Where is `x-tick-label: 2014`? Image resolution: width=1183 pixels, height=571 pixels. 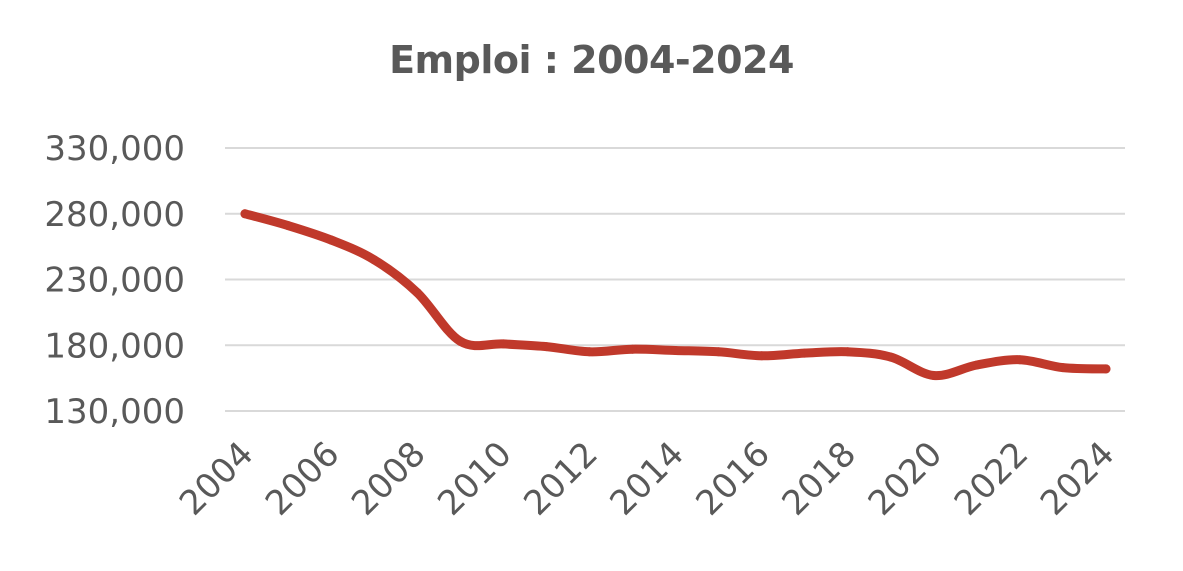 x-tick-label: 2014 is located at coordinates (646, 478).